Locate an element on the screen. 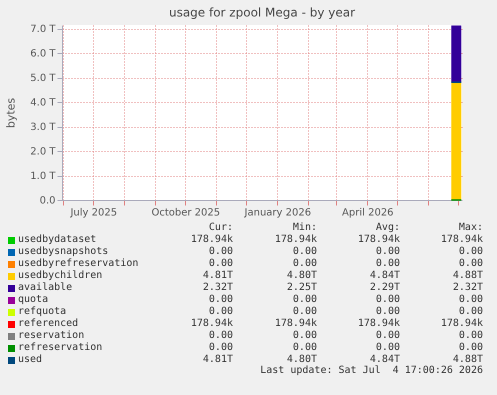 The width and height of the screenshot is (497, 395). y-tick-label: 7.0 T is located at coordinates (43, 30).